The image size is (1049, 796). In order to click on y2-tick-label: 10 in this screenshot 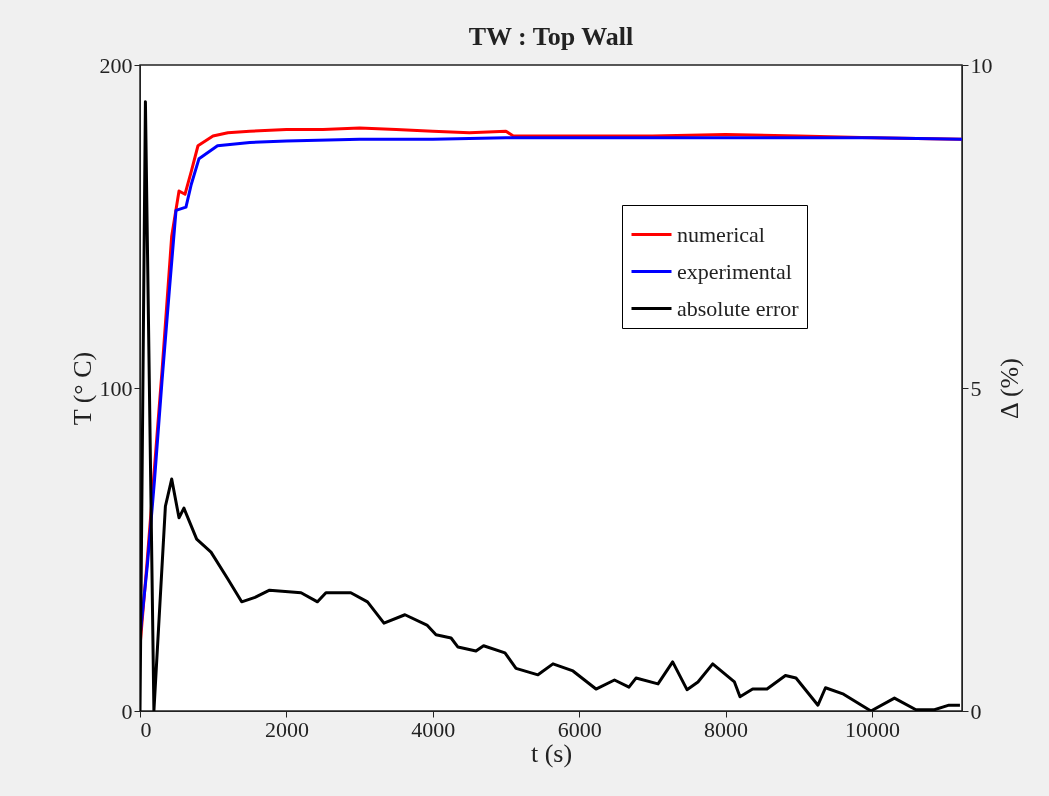, I will do `click(981, 65)`.